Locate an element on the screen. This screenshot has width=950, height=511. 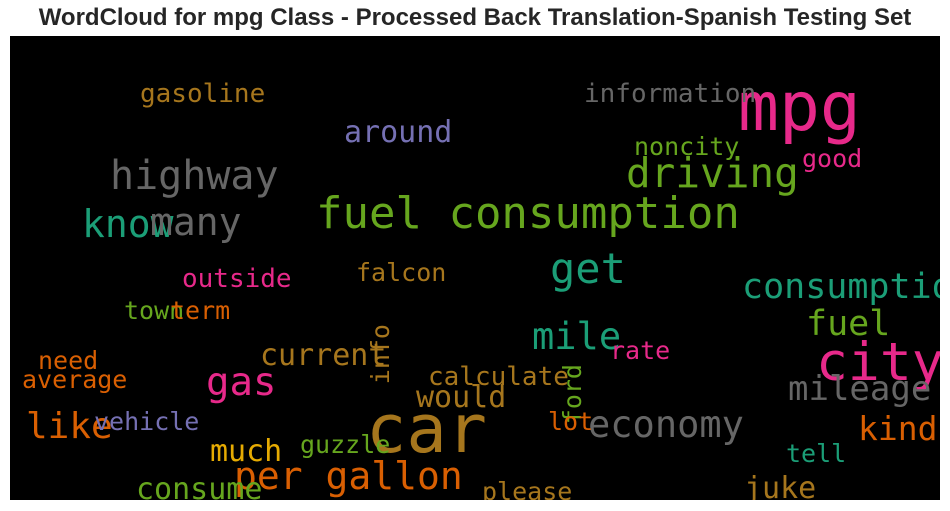
word-economy: economy is located at coordinates (666, 424).